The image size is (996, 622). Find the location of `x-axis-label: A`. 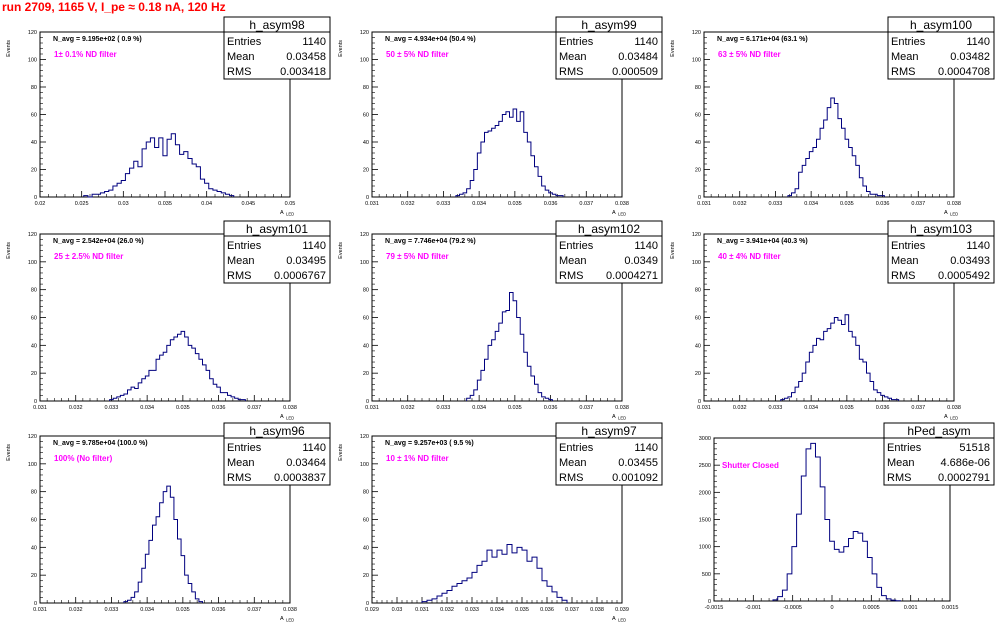

x-axis-label: A is located at coordinates (282, 213).